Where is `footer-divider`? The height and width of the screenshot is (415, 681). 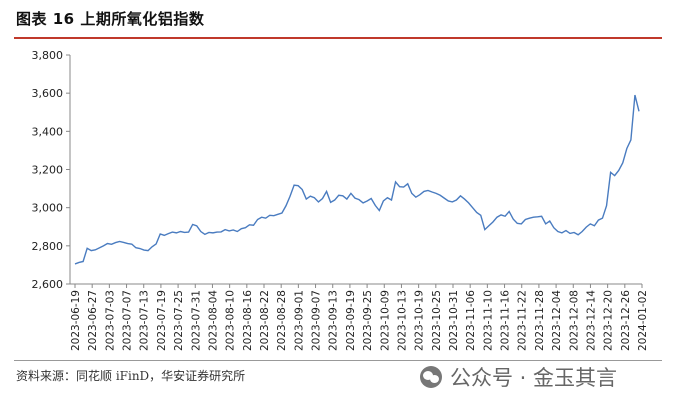 footer-divider is located at coordinates (338, 360).